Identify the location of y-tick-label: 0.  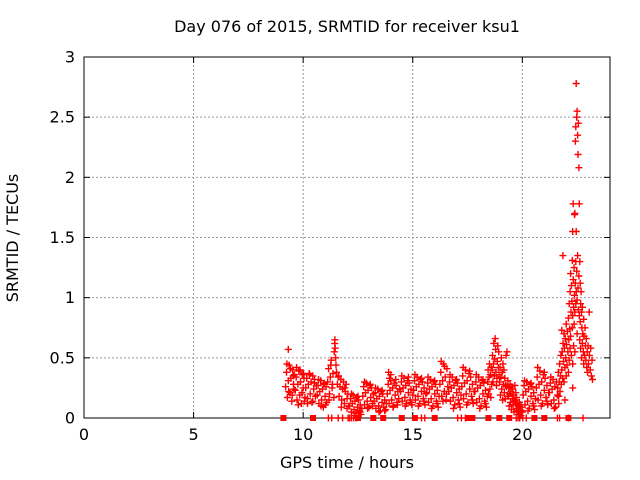
(70, 418).